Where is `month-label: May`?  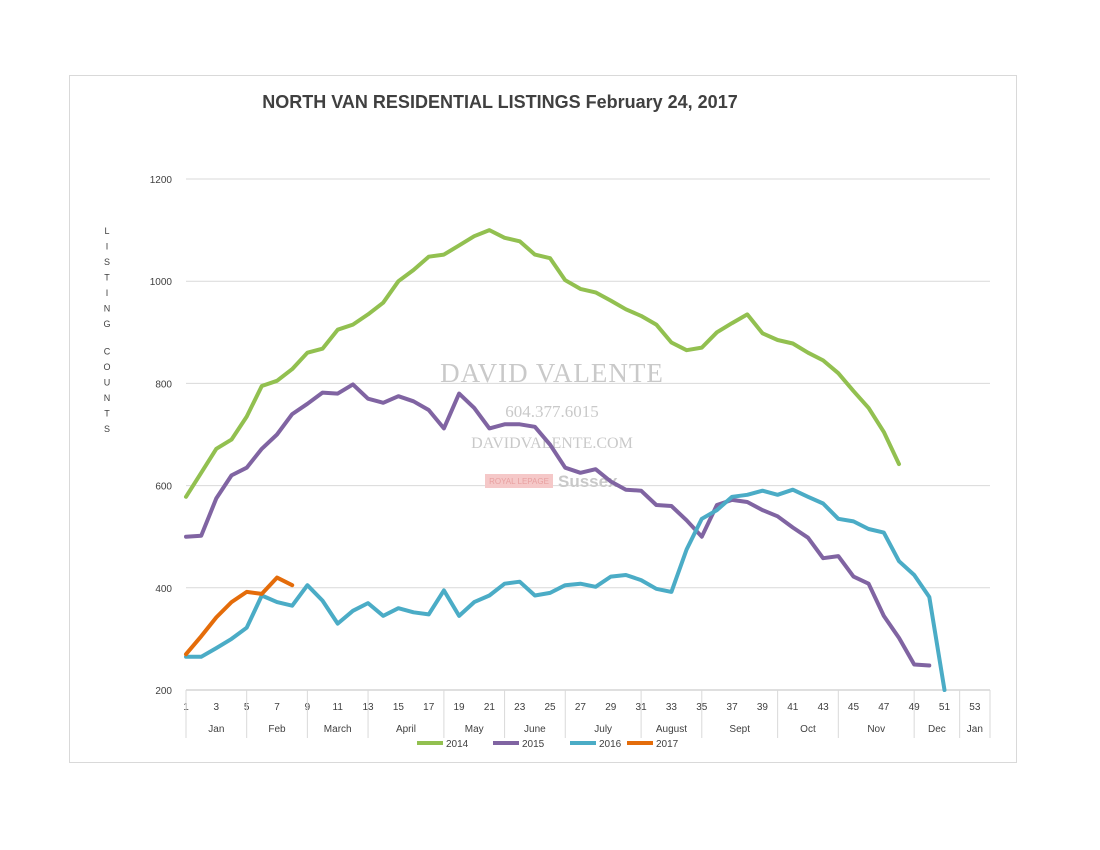 month-label: May is located at coordinates (474, 729).